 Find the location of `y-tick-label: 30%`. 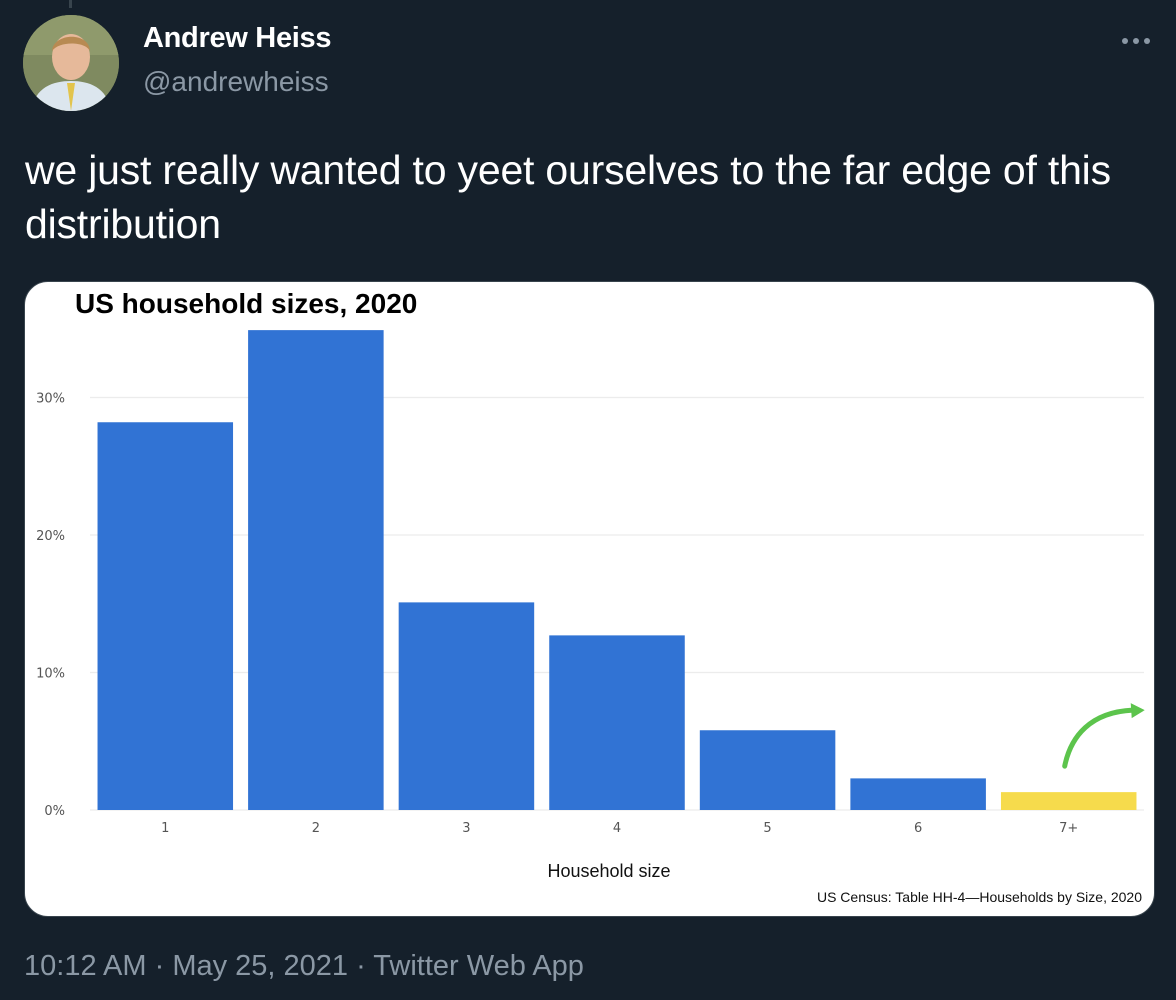

y-tick-label: 30% is located at coordinates (50, 399).